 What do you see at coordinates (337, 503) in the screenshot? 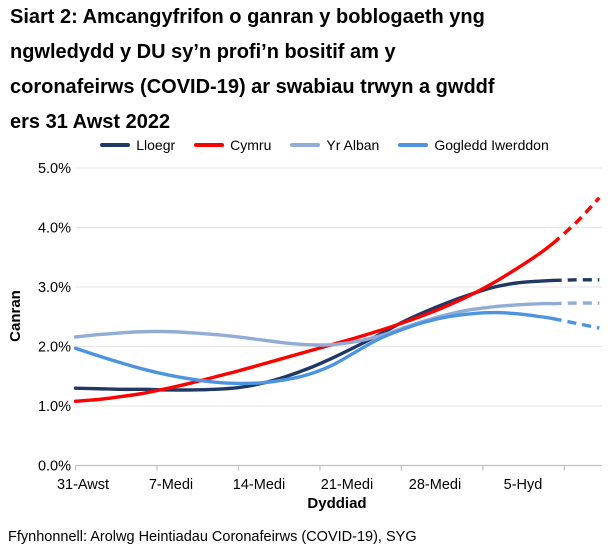
I see `x-axis-title: Dyddiad` at bounding box center [337, 503].